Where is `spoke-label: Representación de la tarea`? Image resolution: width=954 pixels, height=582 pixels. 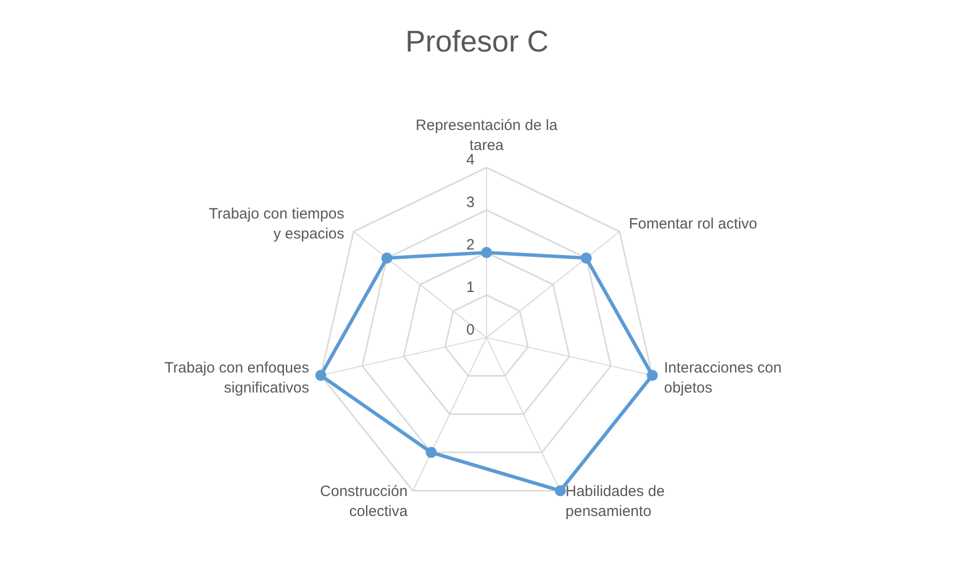
spoke-label: Representación de la tarea is located at coordinates (487, 135).